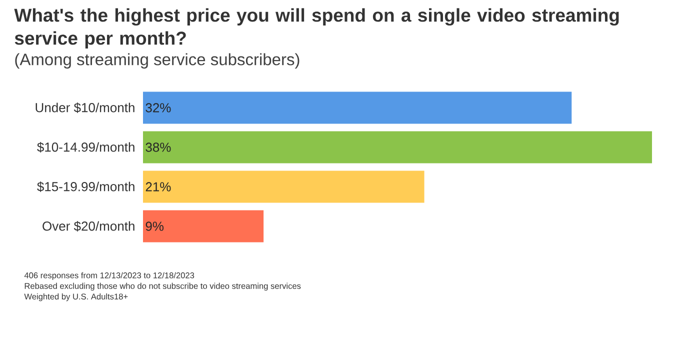 The image size is (700, 342). I want to click on data-label: 9%, so click(155, 226).